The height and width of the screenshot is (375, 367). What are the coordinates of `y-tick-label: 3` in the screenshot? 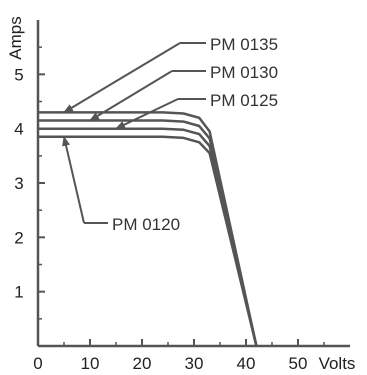 It's located at (18, 183).